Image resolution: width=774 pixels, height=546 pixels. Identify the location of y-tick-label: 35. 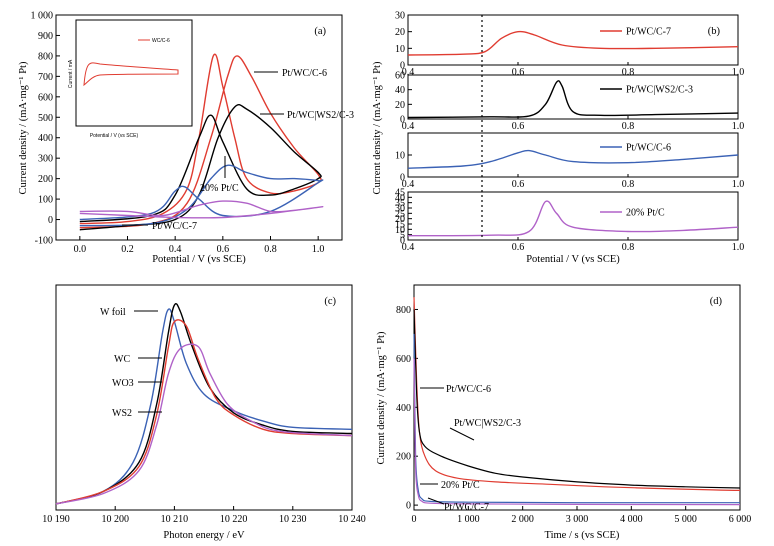
(400, 203).